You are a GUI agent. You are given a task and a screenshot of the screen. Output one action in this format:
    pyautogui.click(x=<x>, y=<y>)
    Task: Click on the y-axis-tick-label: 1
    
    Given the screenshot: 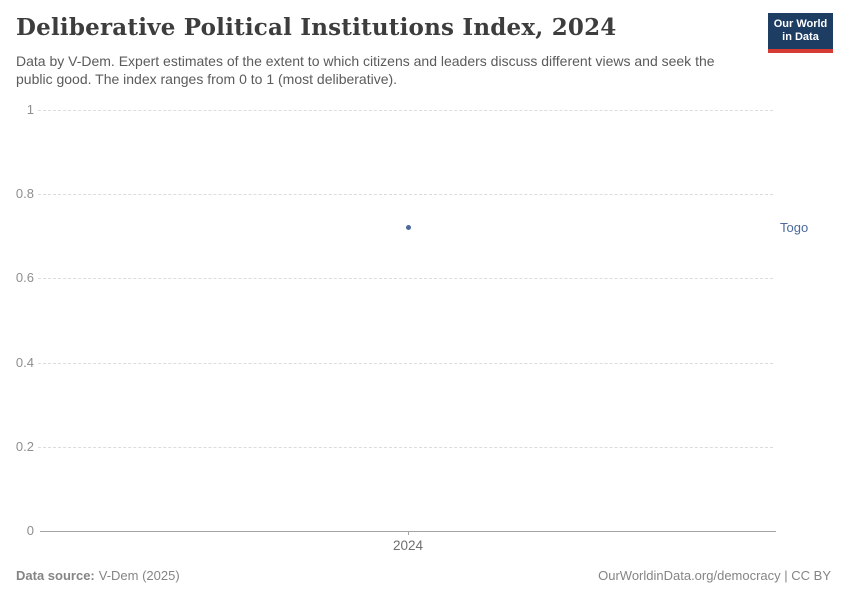 What is the action you would take?
    pyautogui.click(x=30, y=109)
    